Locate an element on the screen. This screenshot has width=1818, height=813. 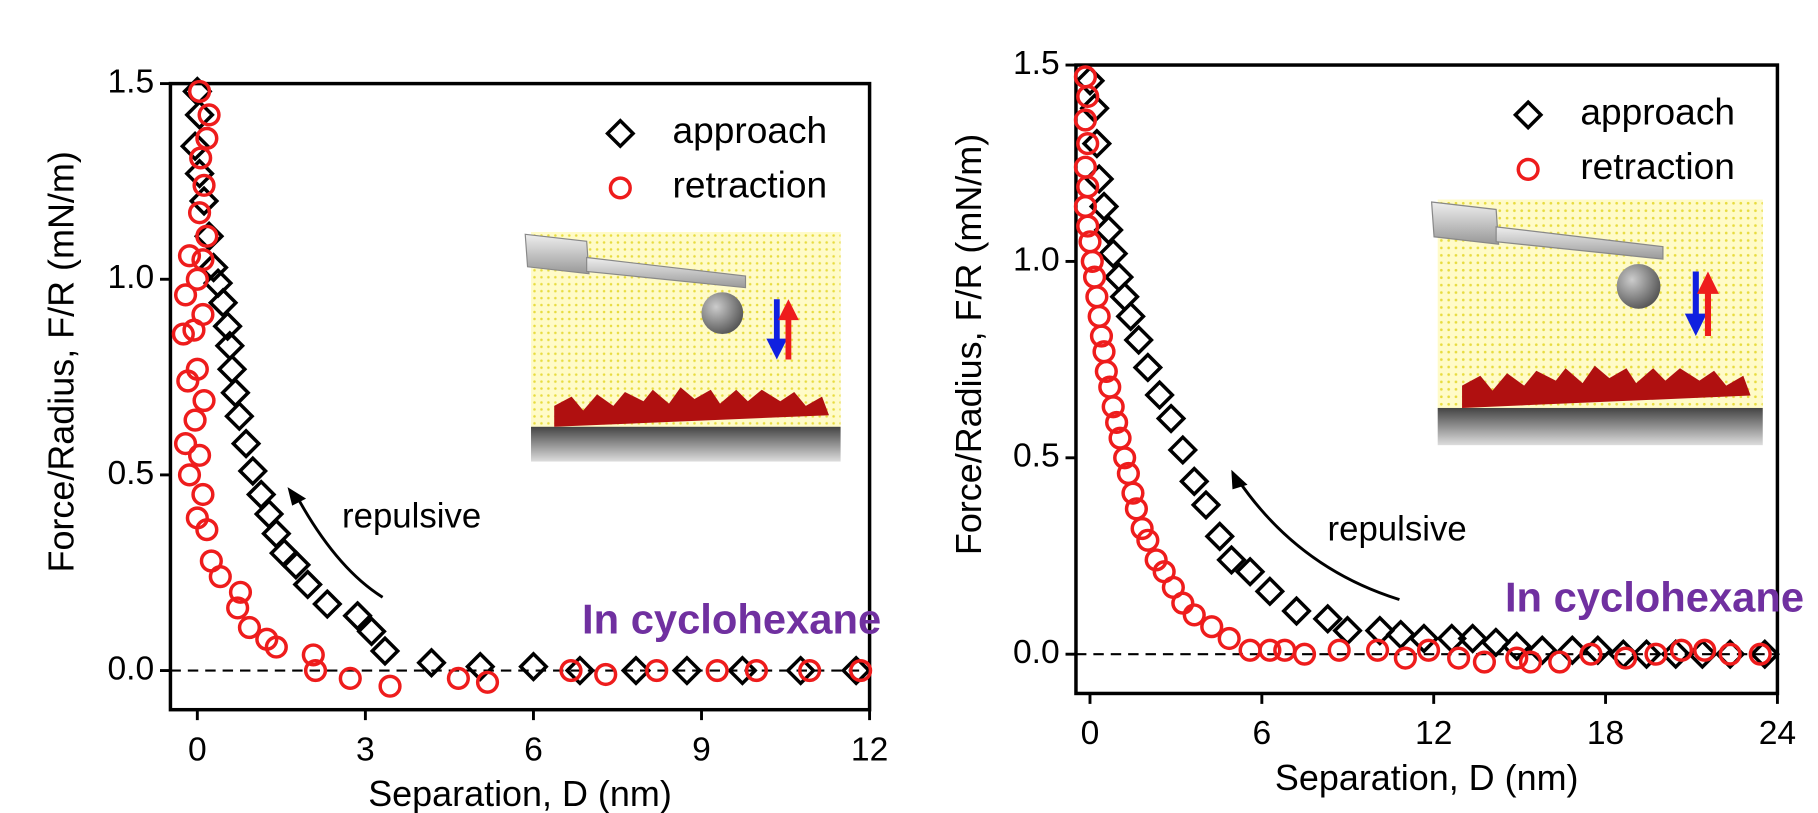
annotation-arrow is located at coordinates (1318, 540).